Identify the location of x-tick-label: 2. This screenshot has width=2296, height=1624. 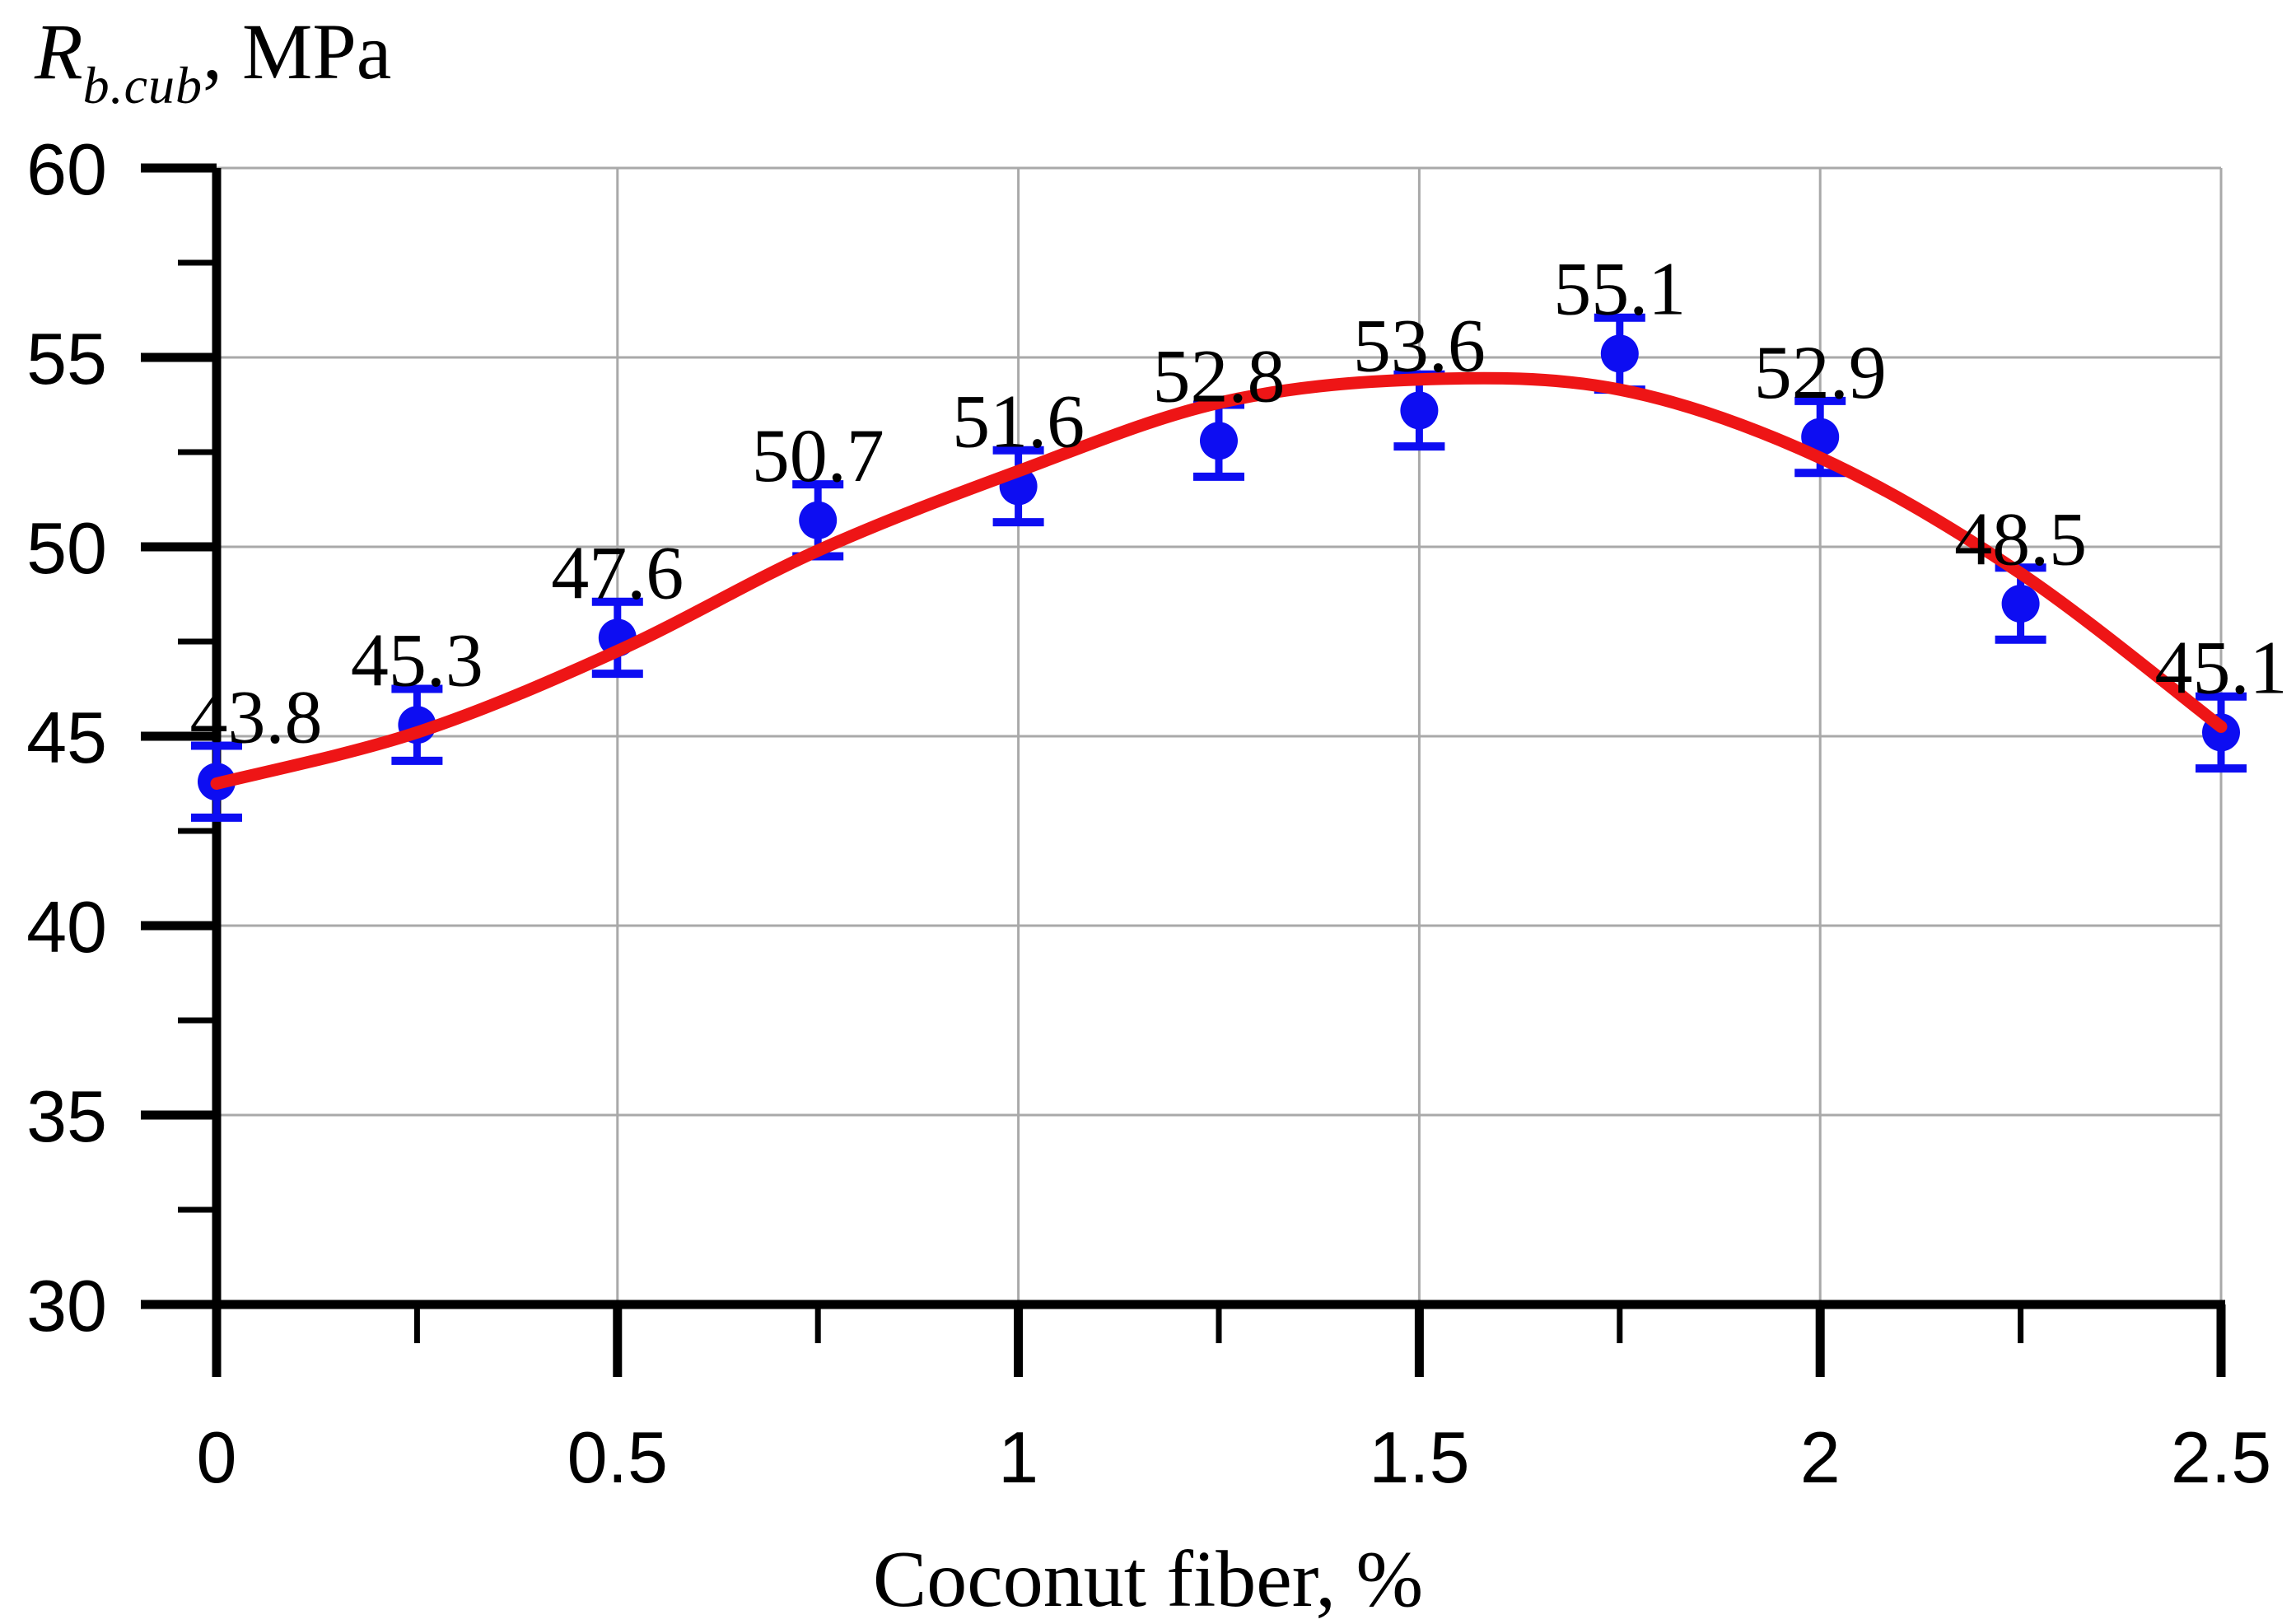
(1820, 1457).